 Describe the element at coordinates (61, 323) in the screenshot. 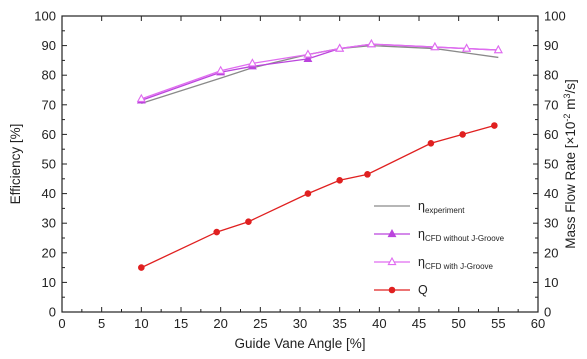

I see `x-tick-label: 0` at that location.